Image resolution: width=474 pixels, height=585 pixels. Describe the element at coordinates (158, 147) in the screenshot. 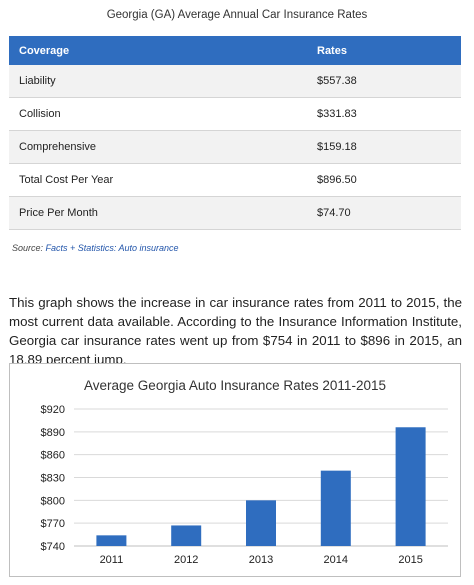

I see `coverage-cell: Comprehensive` at that location.